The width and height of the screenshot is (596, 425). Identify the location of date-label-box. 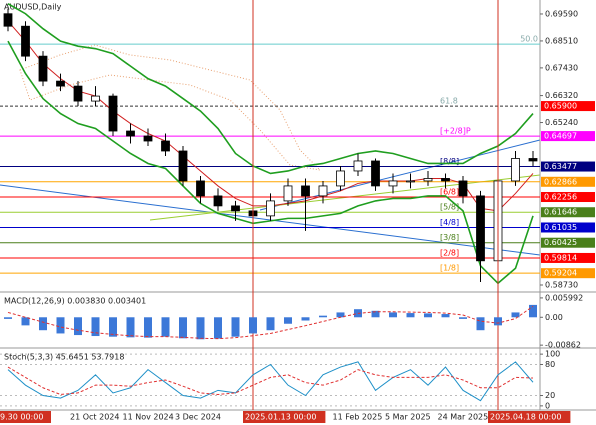
(25, 417).